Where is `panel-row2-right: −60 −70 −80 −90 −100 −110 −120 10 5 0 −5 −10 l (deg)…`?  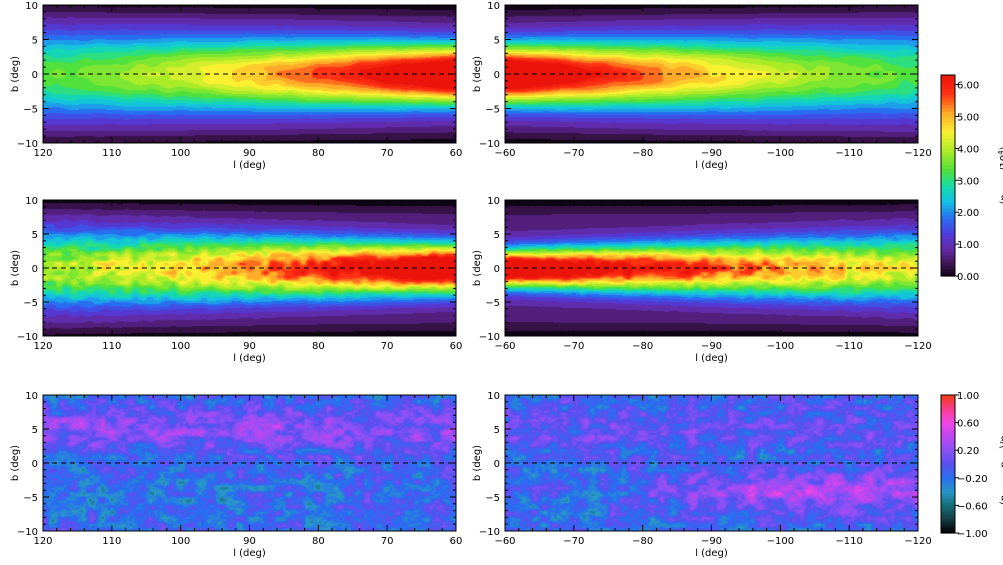 panel-row2-right: −60 −70 −80 −90 −100 −110 −120 10 5 0 −5 −10 l (deg)… is located at coordinates (702, 280).